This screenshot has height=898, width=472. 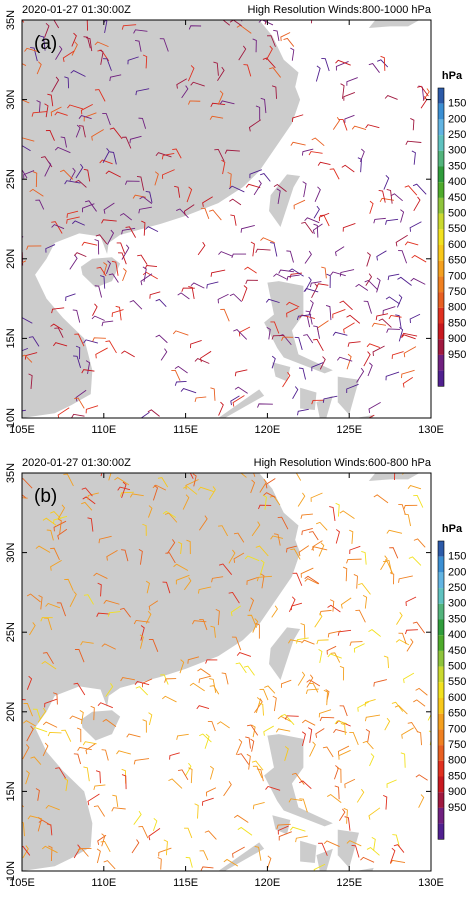 What do you see at coordinates (103, 883) in the screenshot?
I see `x-tick-label: 110E` at bounding box center [103, 883].